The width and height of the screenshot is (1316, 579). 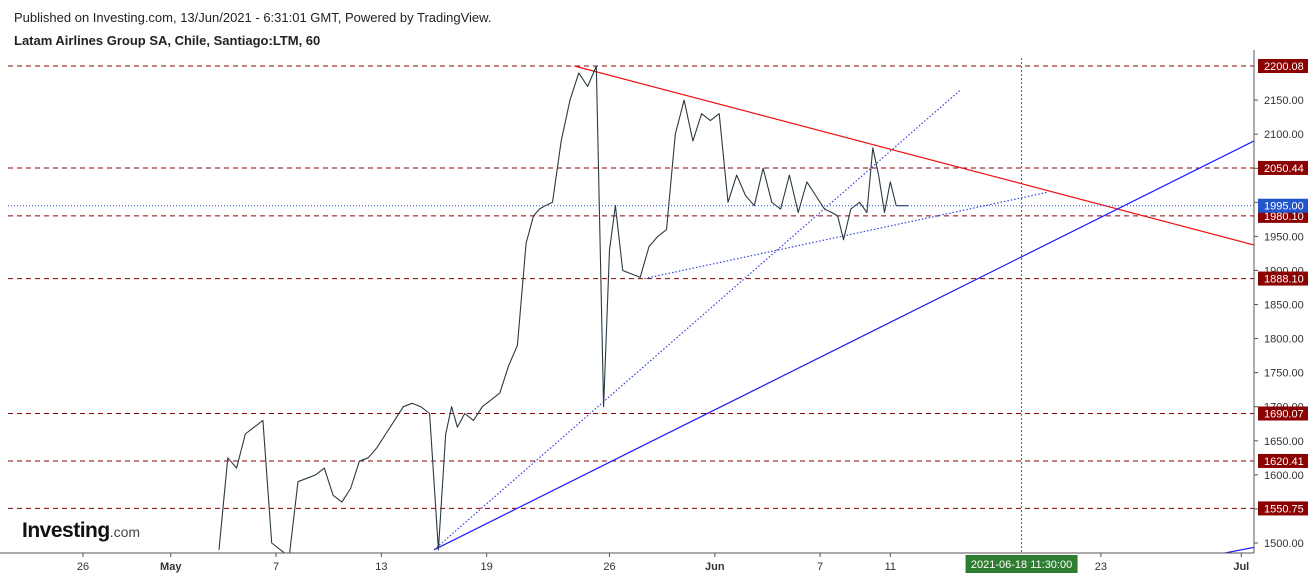 What do you see at coordinates (1101, 567) in the screenshot?
I see `x-tick-label: 23` at bounding box center [1101, 567].